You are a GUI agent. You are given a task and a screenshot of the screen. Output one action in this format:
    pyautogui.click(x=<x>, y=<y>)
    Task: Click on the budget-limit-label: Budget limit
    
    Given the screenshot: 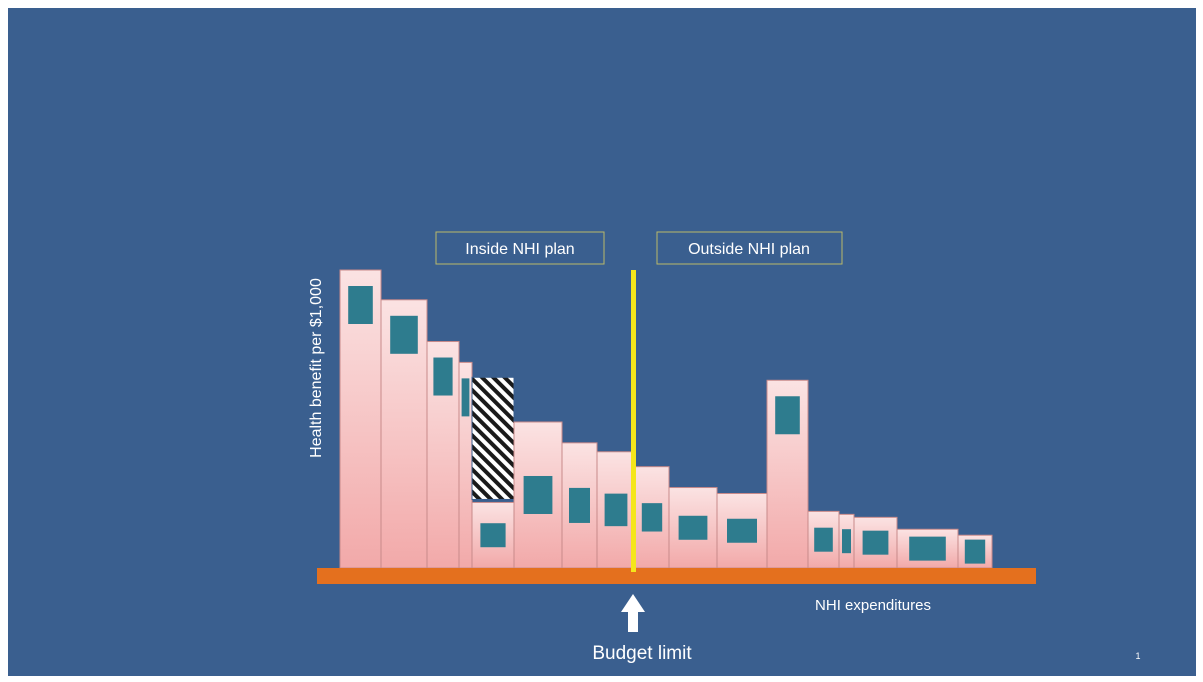 What is the action you would take?
    pyautogui.click(x=642, y=653)
    